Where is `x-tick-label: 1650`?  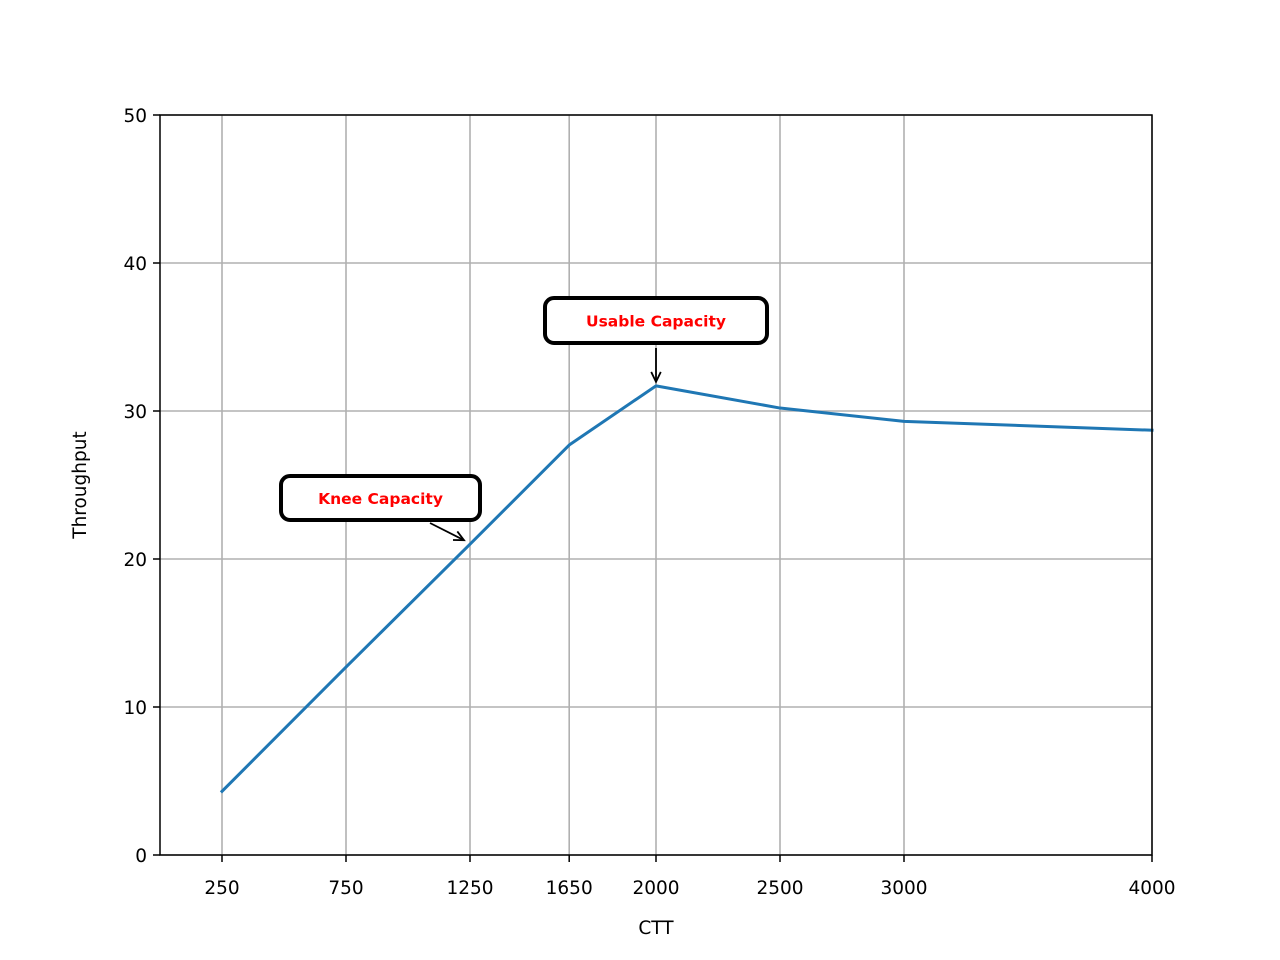 x-tick-label: 1650 is located at coordinates (569, 888).